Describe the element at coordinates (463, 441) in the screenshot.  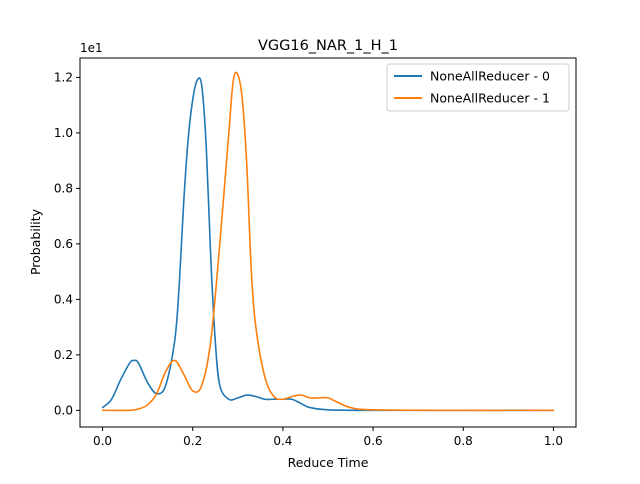
I see `x-tick-label: 0.8` at that location.